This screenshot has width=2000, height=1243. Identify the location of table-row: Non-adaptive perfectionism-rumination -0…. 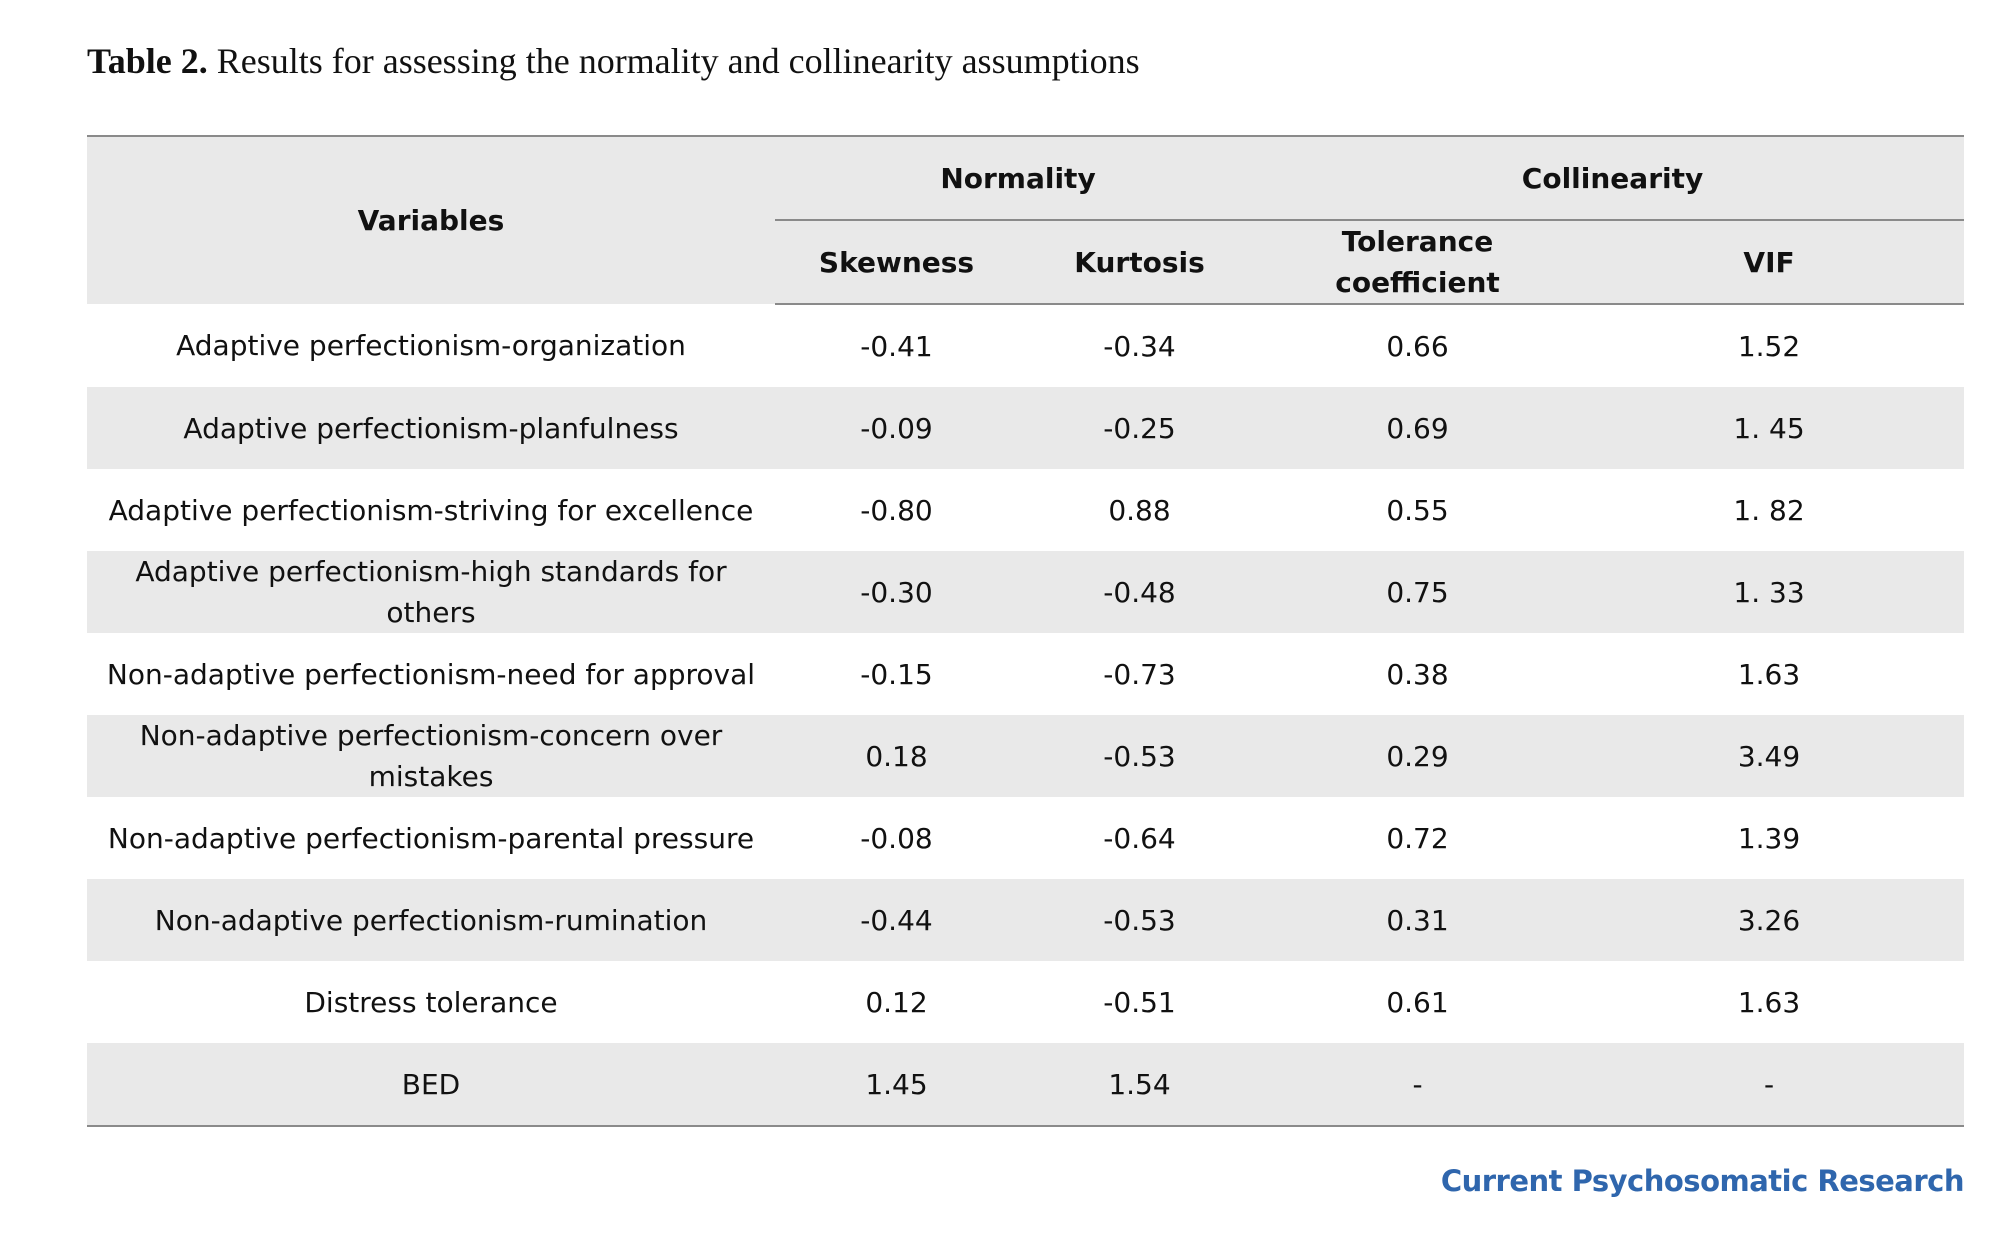
(1026, 920).